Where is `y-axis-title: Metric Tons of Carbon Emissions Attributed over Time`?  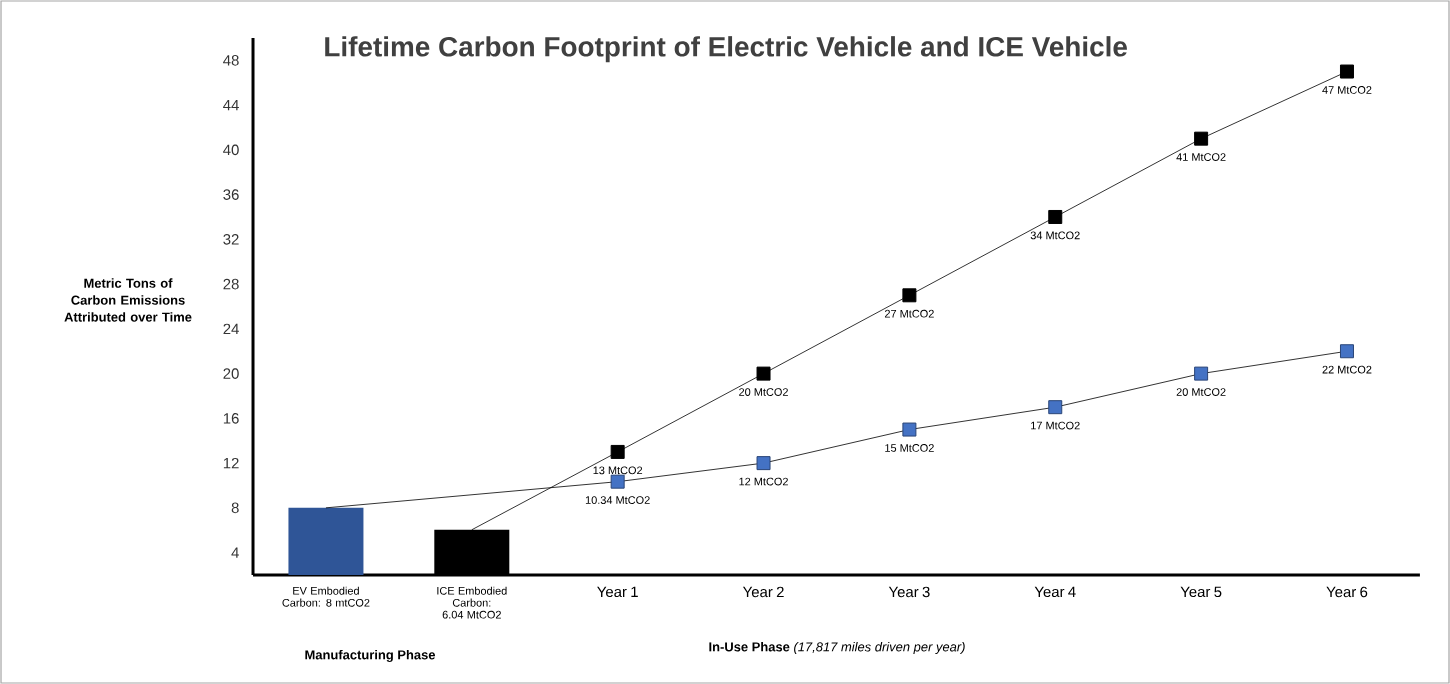 y-axis-title: Metric Tons of Carbon Emissions Attributed over Time is located at coordinates (128, 300).